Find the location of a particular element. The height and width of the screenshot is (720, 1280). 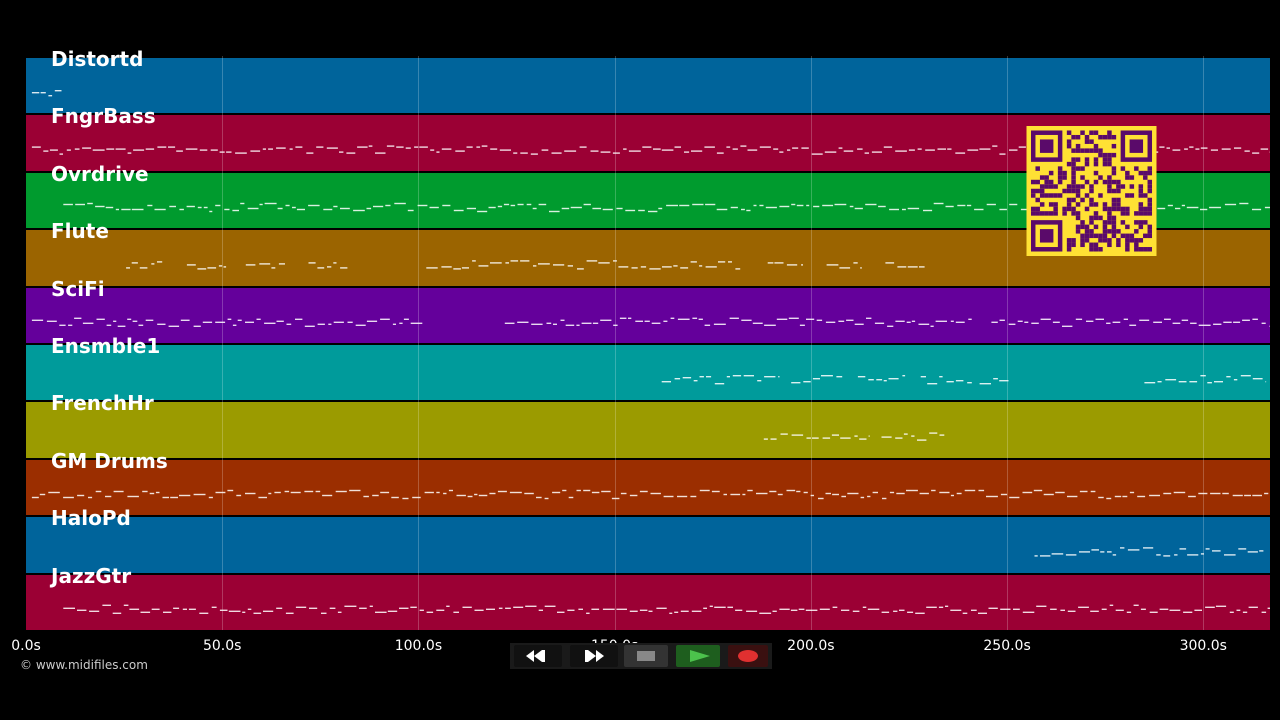

track-lane: SciFi is located at coordinates (648, 310).